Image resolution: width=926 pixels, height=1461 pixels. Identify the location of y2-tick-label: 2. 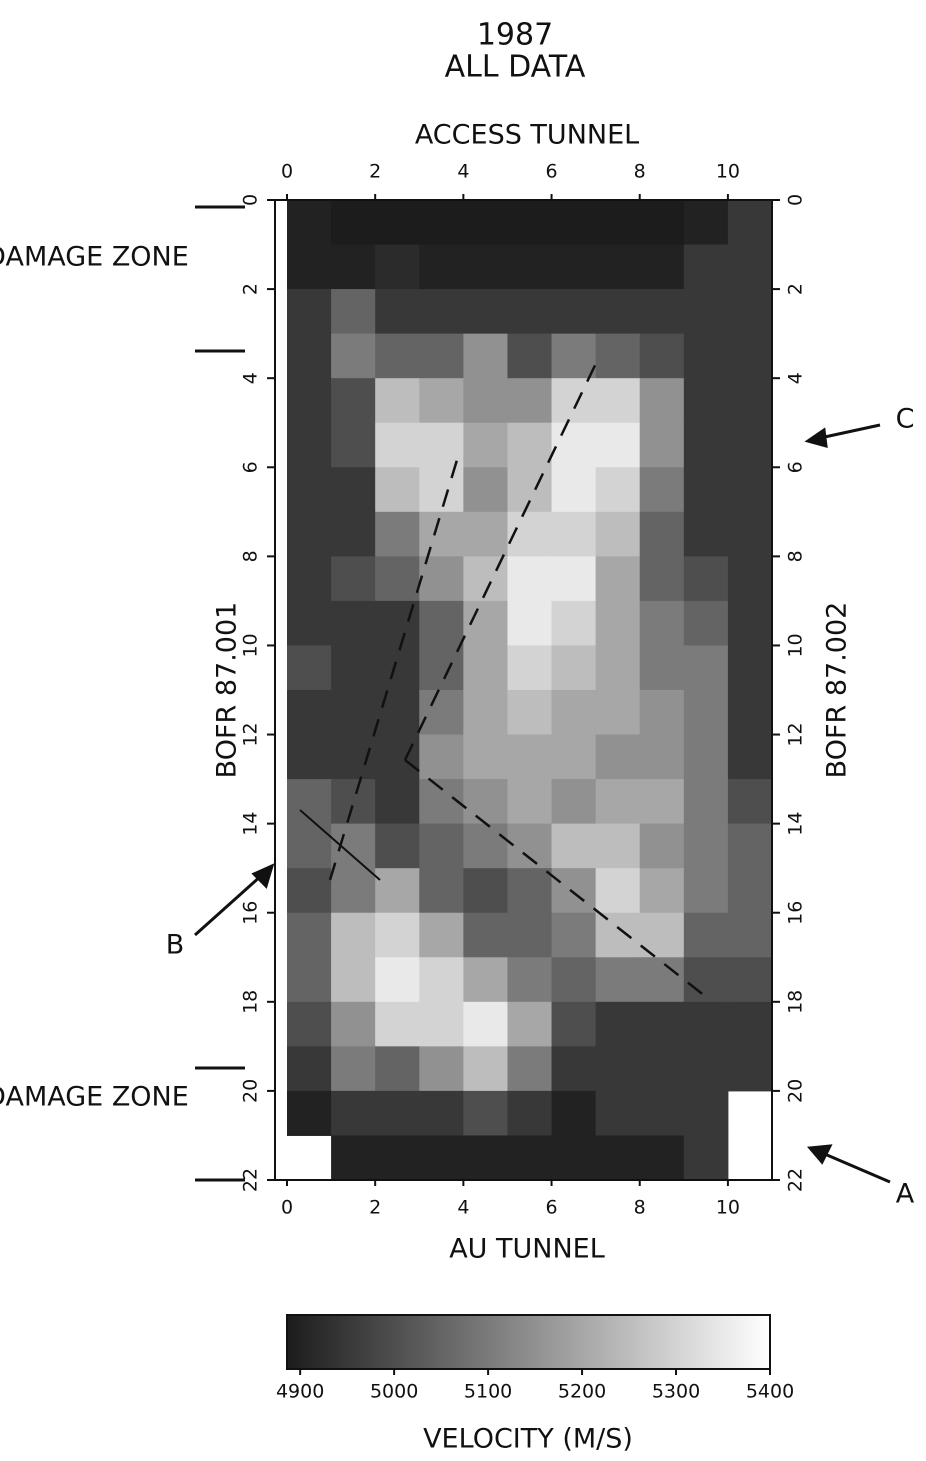
(796, 289).